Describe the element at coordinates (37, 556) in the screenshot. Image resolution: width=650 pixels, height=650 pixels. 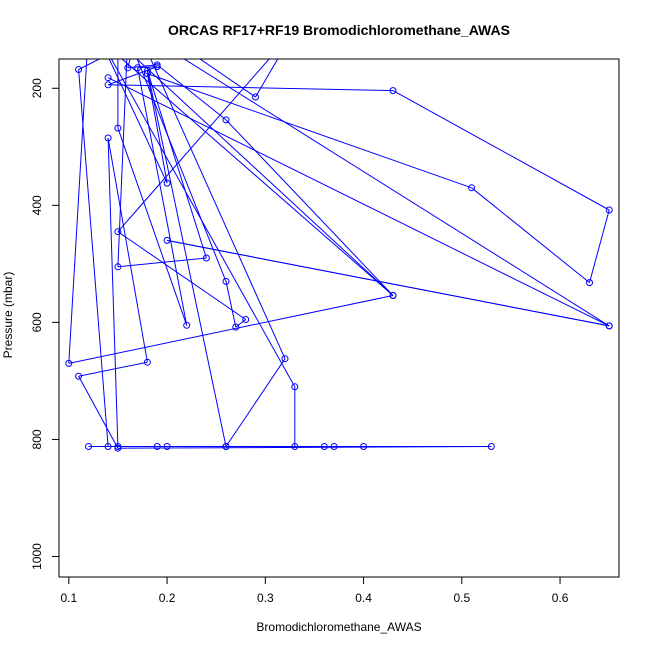
I see `y-tick-label: 1000` at that location.